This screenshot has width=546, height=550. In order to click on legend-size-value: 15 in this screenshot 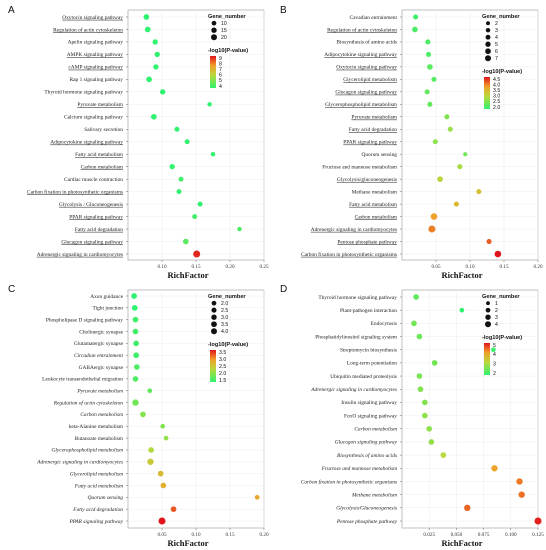, I will do `click(224, 31)`.